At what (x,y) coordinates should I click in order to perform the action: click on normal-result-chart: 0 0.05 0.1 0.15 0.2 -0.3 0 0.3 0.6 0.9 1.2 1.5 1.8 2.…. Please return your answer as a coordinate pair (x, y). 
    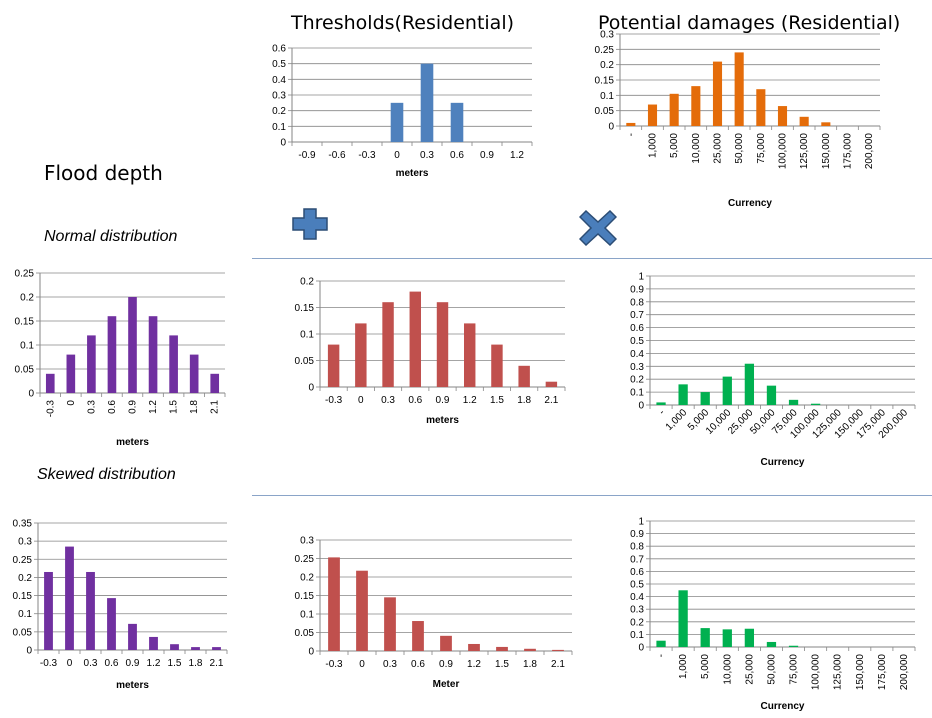
    Looking at the image, I should click on (430, 351).